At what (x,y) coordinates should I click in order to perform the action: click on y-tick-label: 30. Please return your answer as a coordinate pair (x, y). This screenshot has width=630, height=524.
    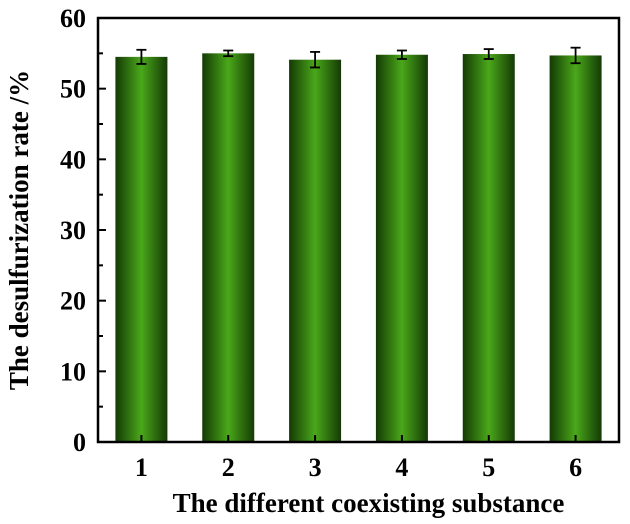
    Looking at the image, I should click on (73, 230).